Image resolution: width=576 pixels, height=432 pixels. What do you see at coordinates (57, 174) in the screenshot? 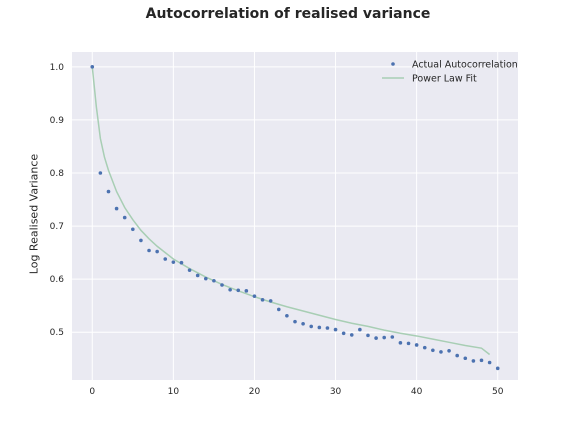
I see `y-tick-label: 0.8` at bounding box center [57, 174].